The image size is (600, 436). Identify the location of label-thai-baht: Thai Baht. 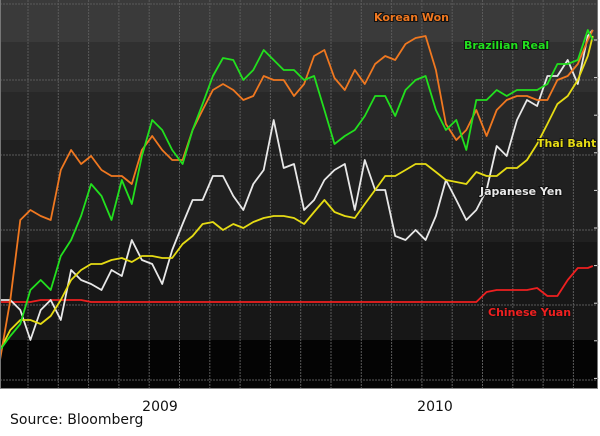
(566, 143).